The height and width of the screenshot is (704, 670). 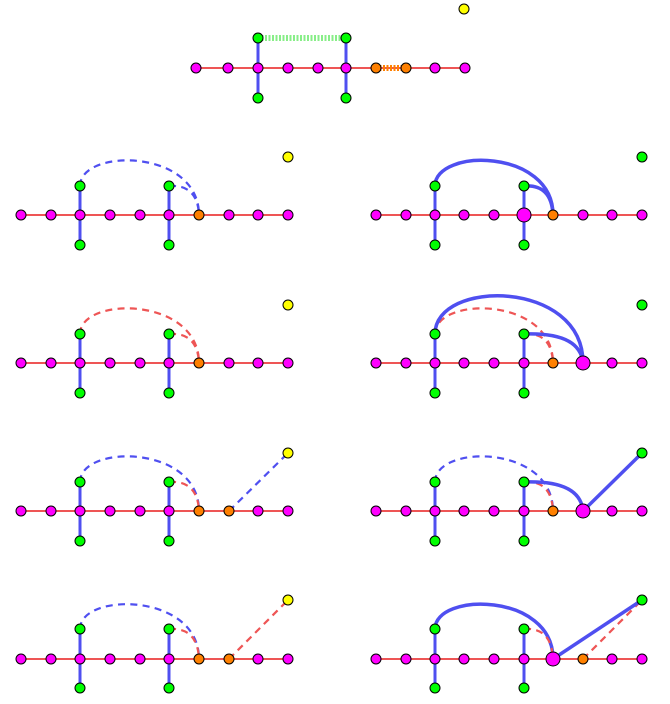 I want to click on diagram-row2-right, so click(x=509, y=346).